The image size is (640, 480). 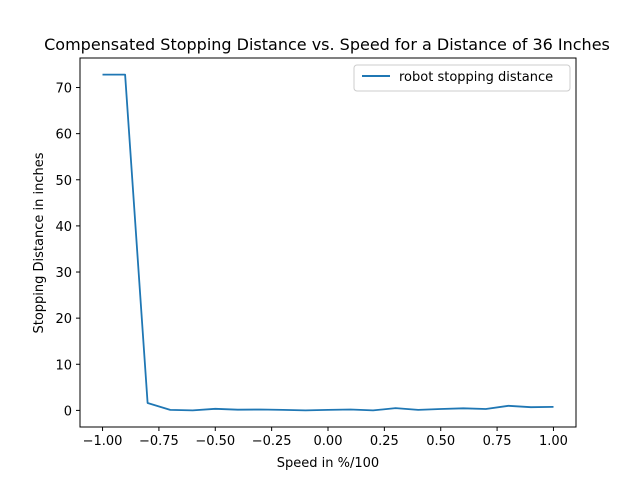 I want to click on y-tick-label: 0, so click(x=68, y=411).